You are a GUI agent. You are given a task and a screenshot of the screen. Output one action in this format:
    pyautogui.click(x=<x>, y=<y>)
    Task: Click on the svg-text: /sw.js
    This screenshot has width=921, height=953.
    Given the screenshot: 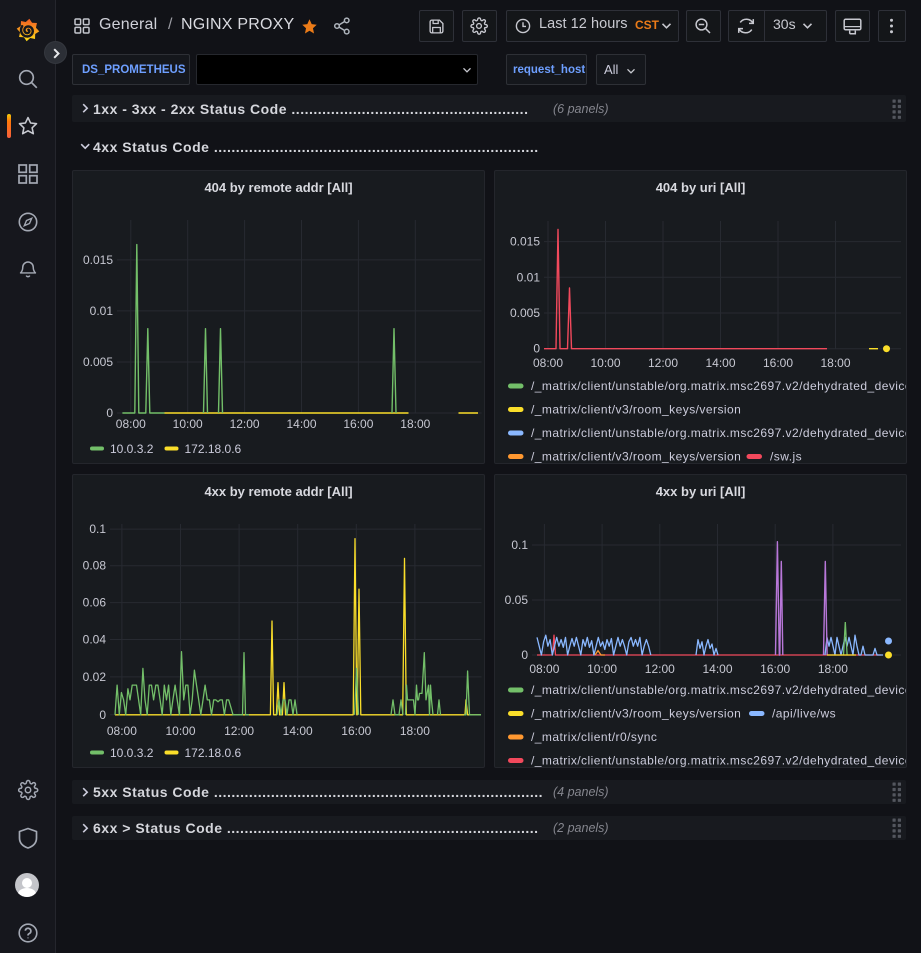 What is the action you would take?
    pyautogui.click(x=786, y=457)
    